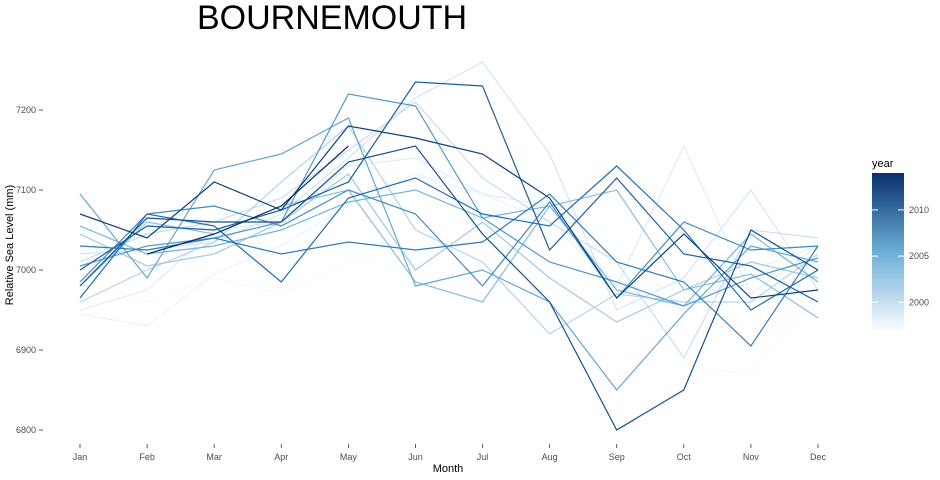  What do you see at coordinates (888, 251) in the screenshot?
I see `legend-colorbar` at bounding box center [888, 251].